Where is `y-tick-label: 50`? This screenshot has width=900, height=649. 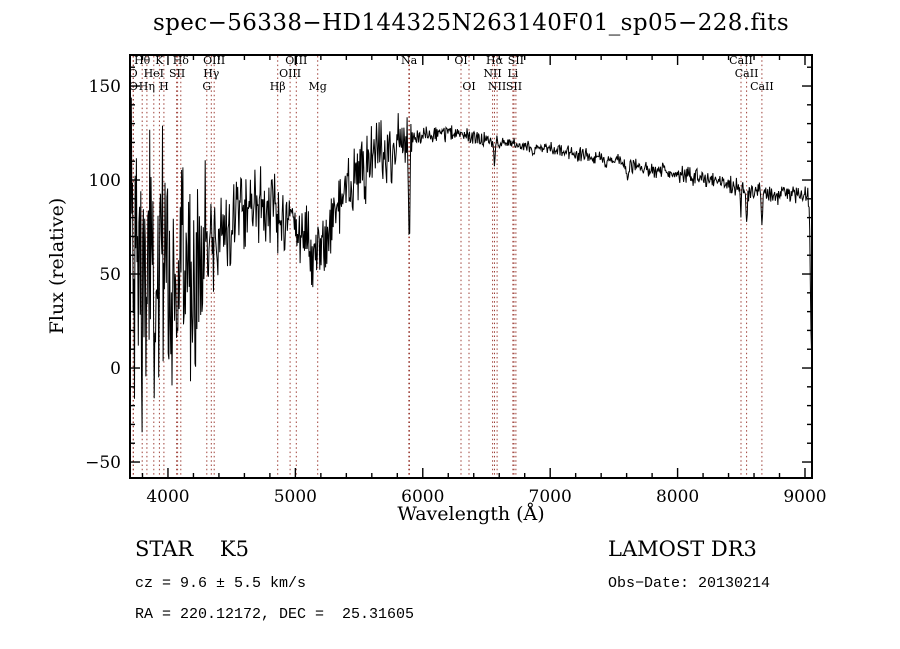 y-tick-label: 50 is located at coordinates (110, 275).